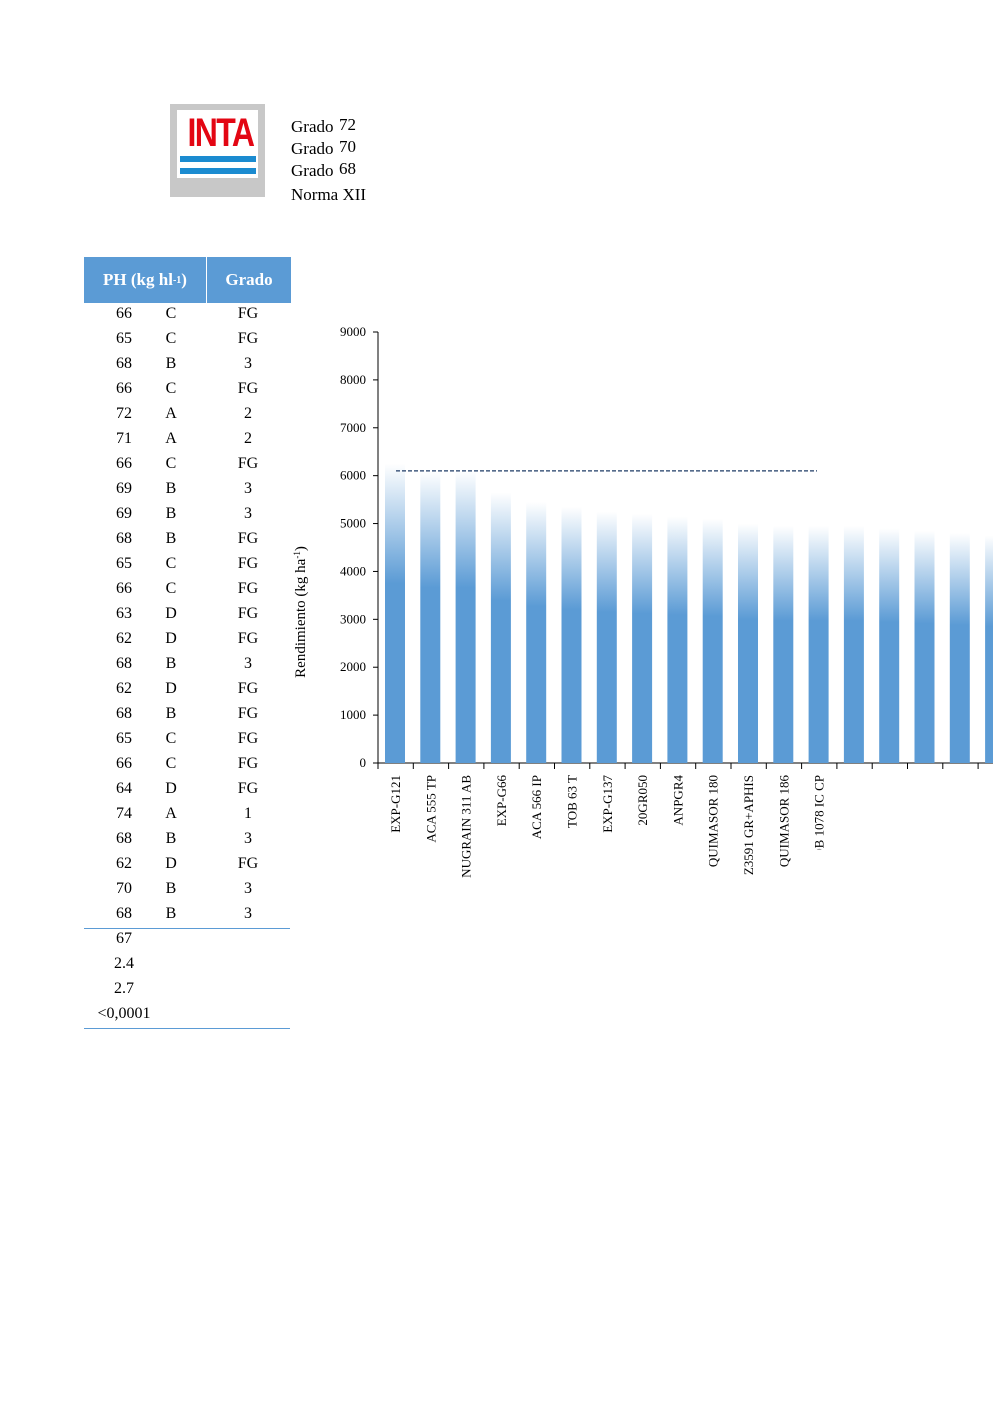 The image size is (993, 1404). Describe the element at coordinates (124, 938) in the screenshot. I see `stat-cell: 67` at that location.